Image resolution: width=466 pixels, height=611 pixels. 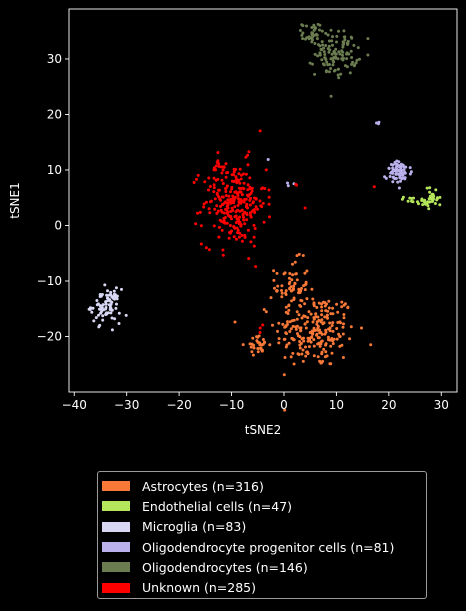 What do you see at coordinates (284, 231) in the screenshot?
I see `series-5-points` at bounding box center [284, 231].